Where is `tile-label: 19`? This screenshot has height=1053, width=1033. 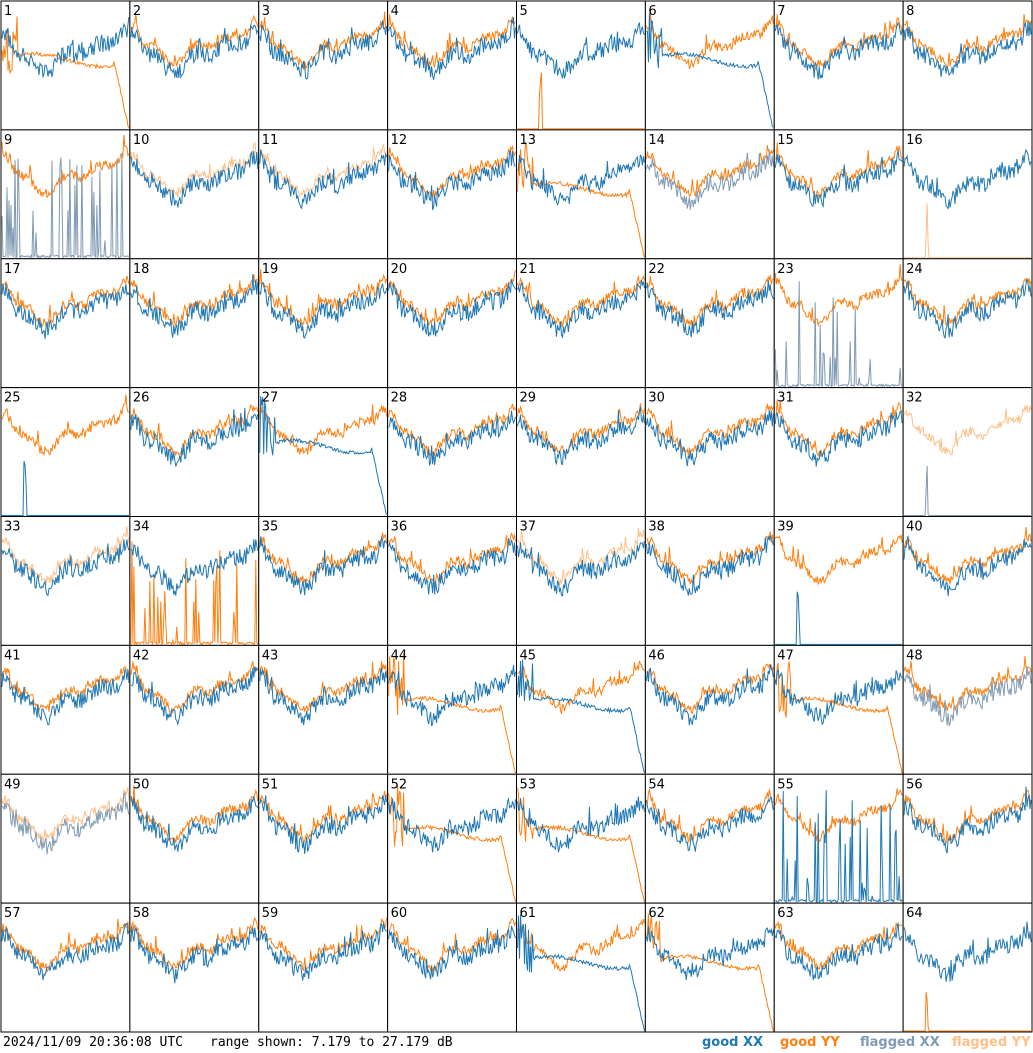
tile-label: 19 is located at coordinates (270, 269).